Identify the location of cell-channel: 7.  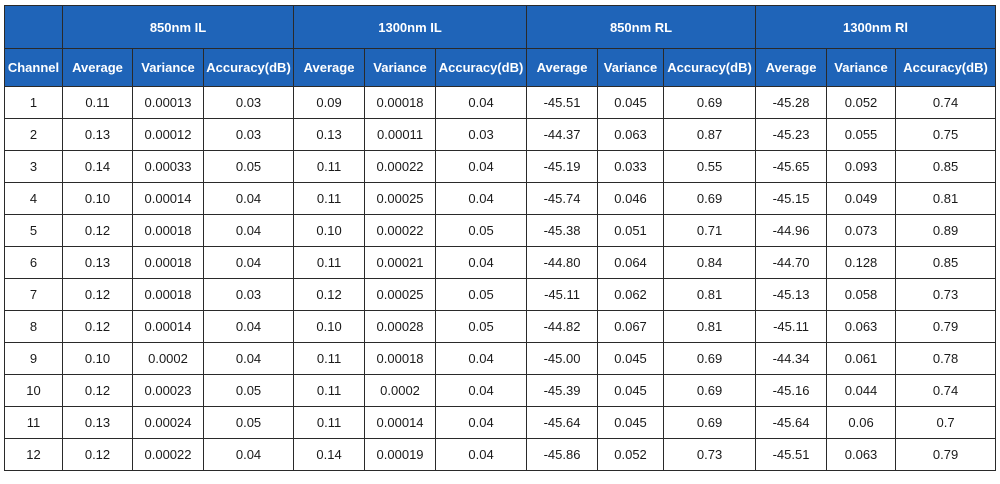
(33, 294).